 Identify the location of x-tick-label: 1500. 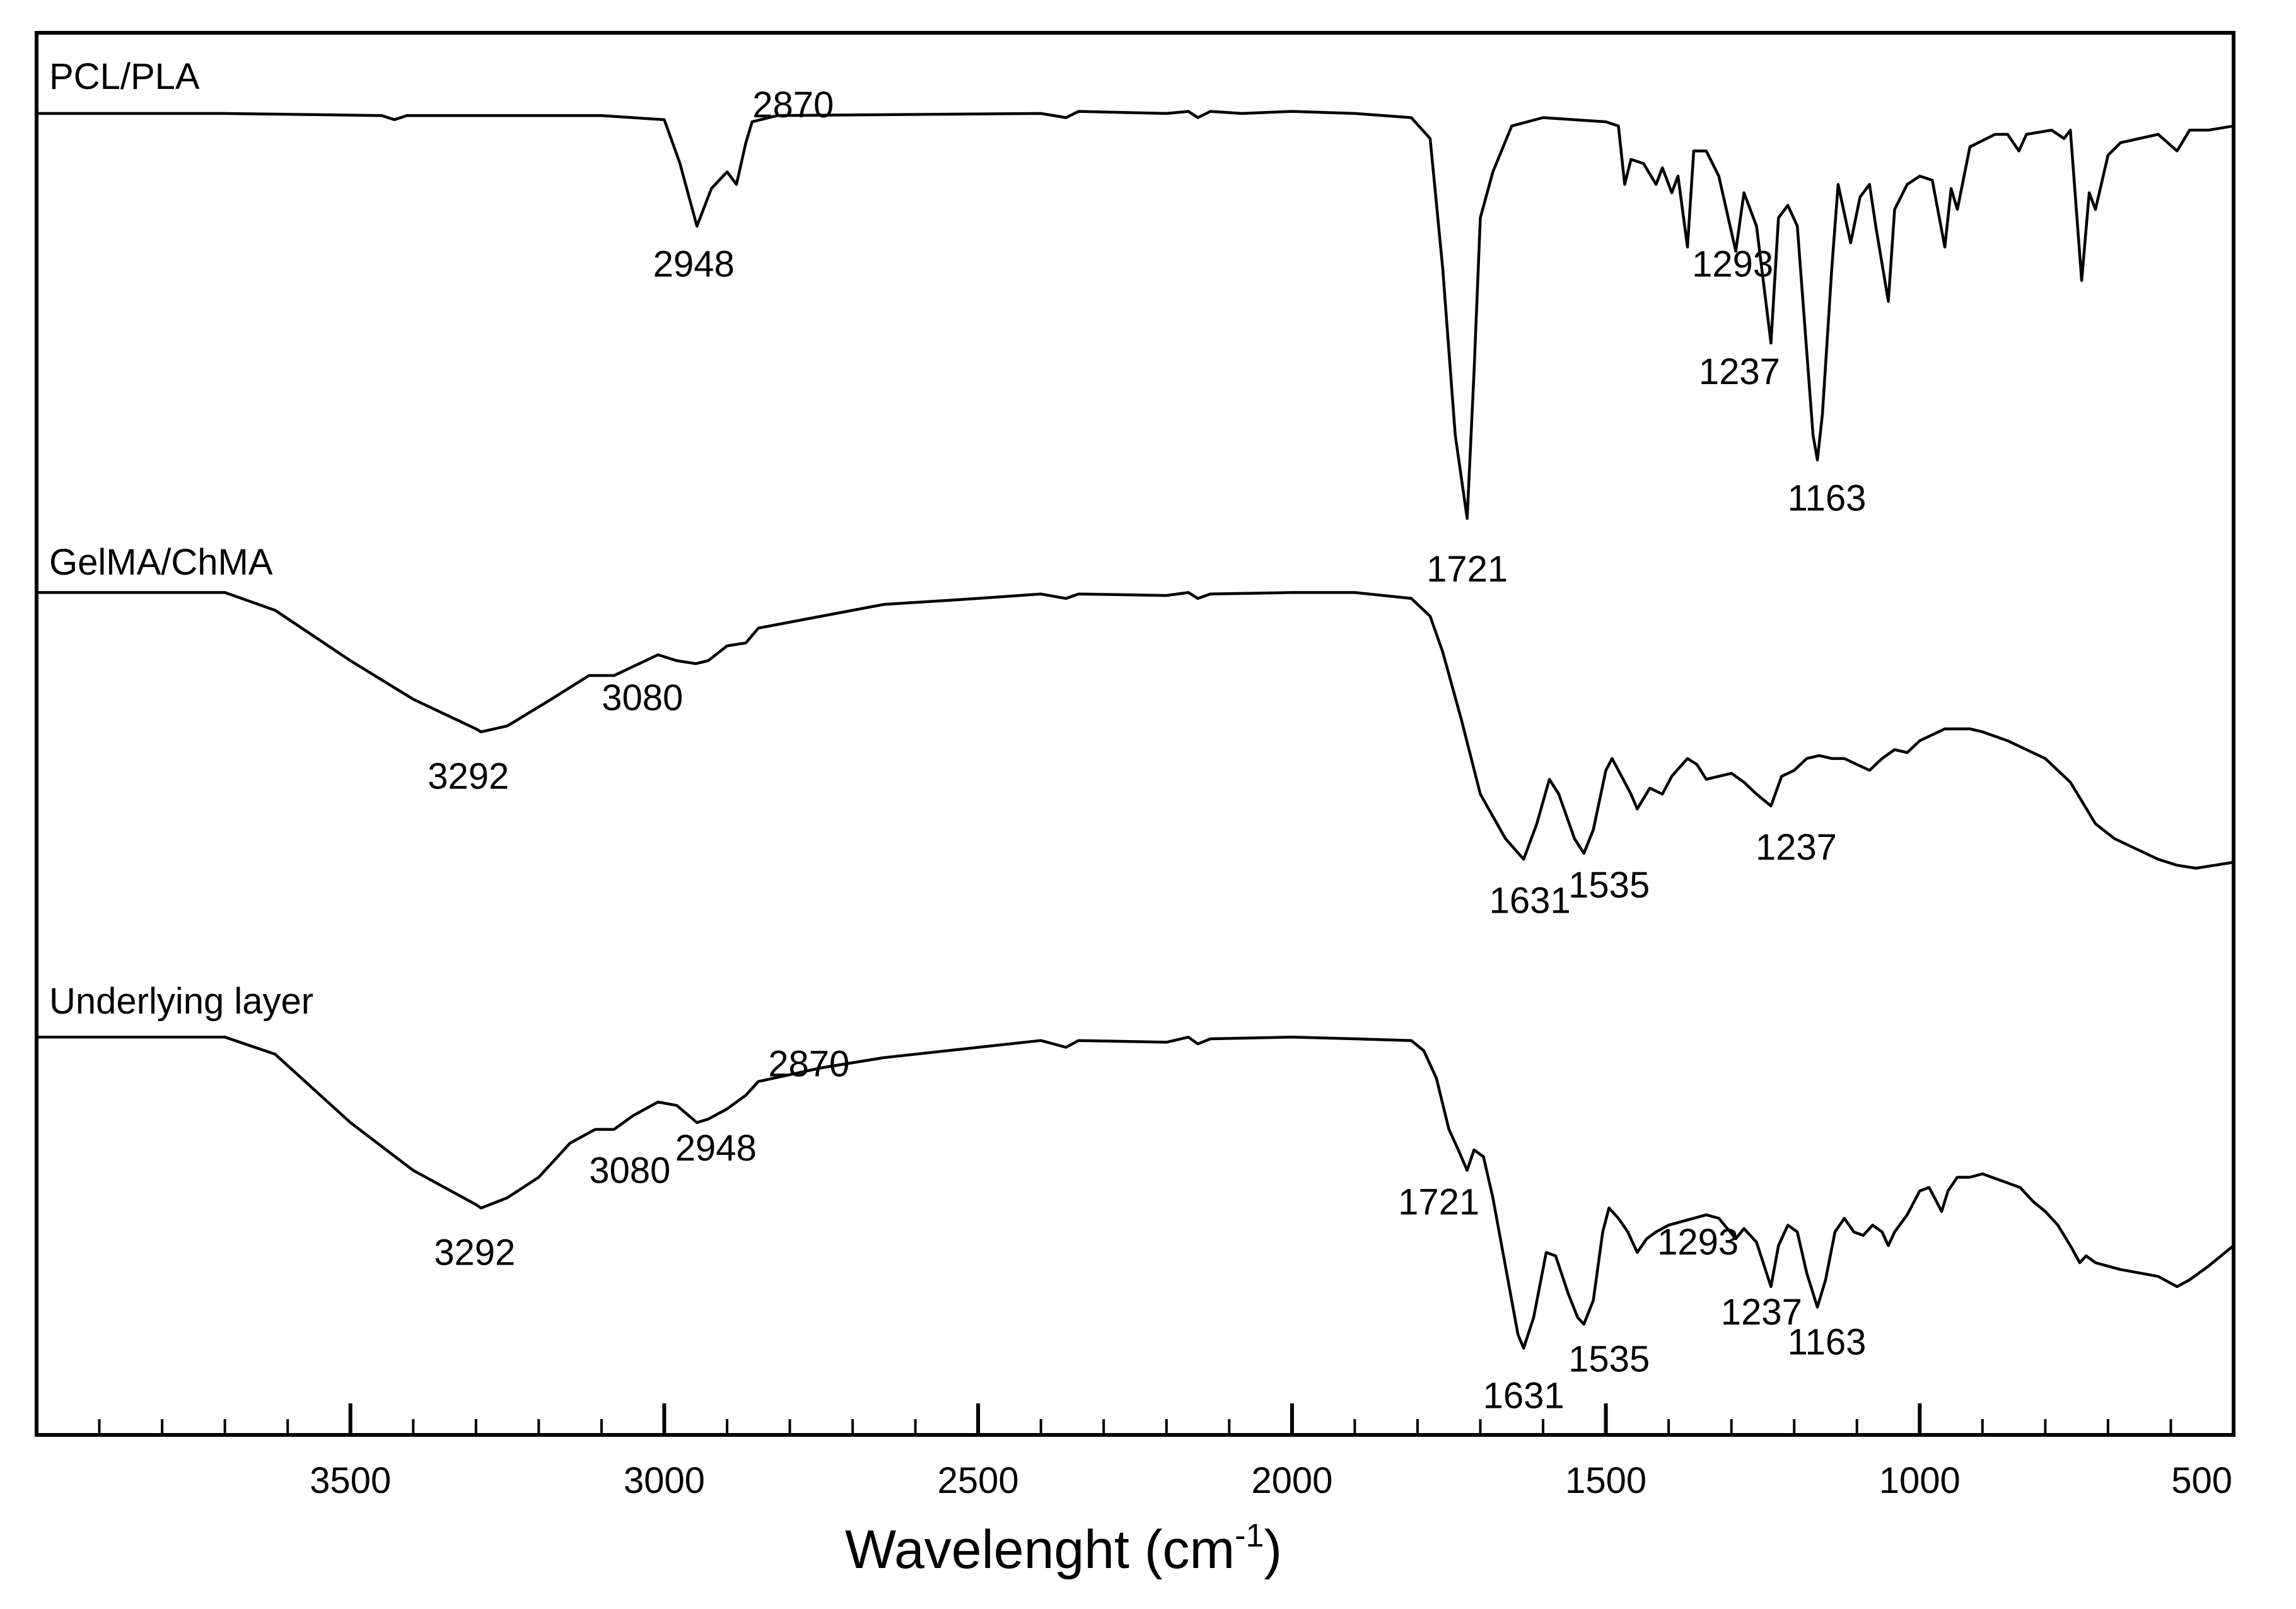
(1605, 1481).